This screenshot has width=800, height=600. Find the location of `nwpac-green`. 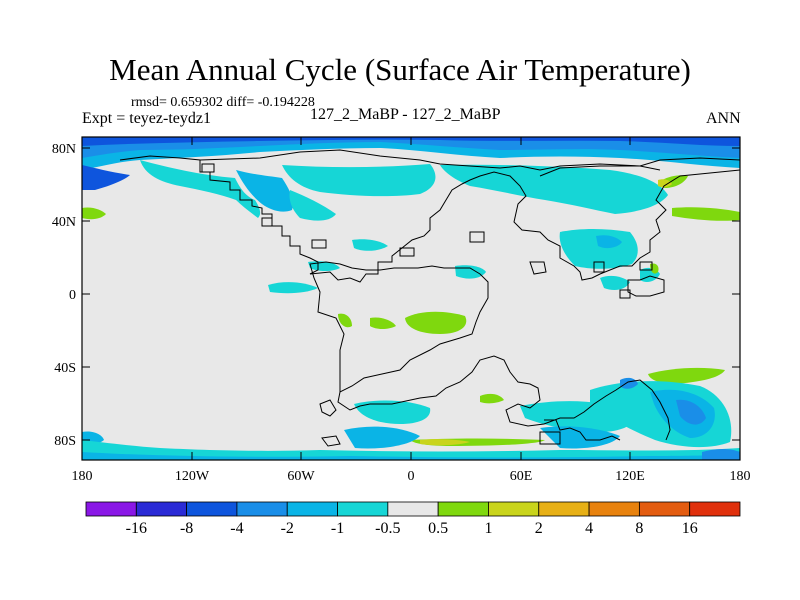

nwpac-green is located at coordinates (706, 214).